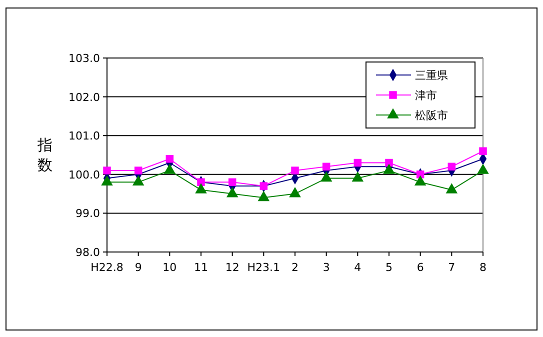  Describe the element at coordinates (426, 95) in the screenshot. I see `legend-label: 津市` at that location.